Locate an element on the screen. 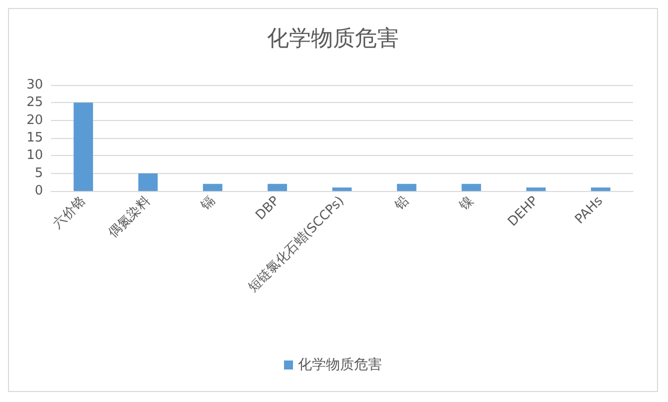  x-tick-label: 六价铬 is located at coordinates (69, 213).